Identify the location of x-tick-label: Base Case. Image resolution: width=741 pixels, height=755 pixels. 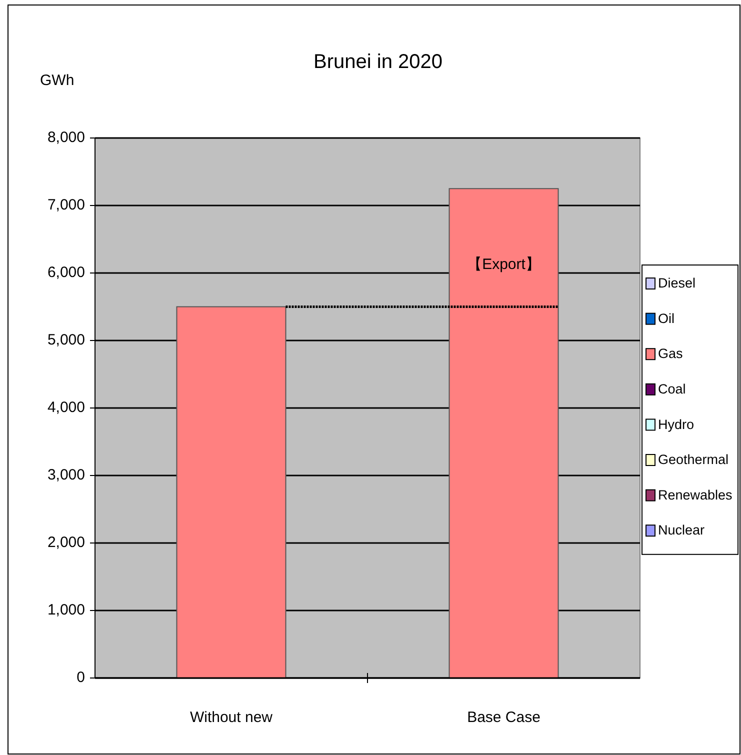
(503, 717).